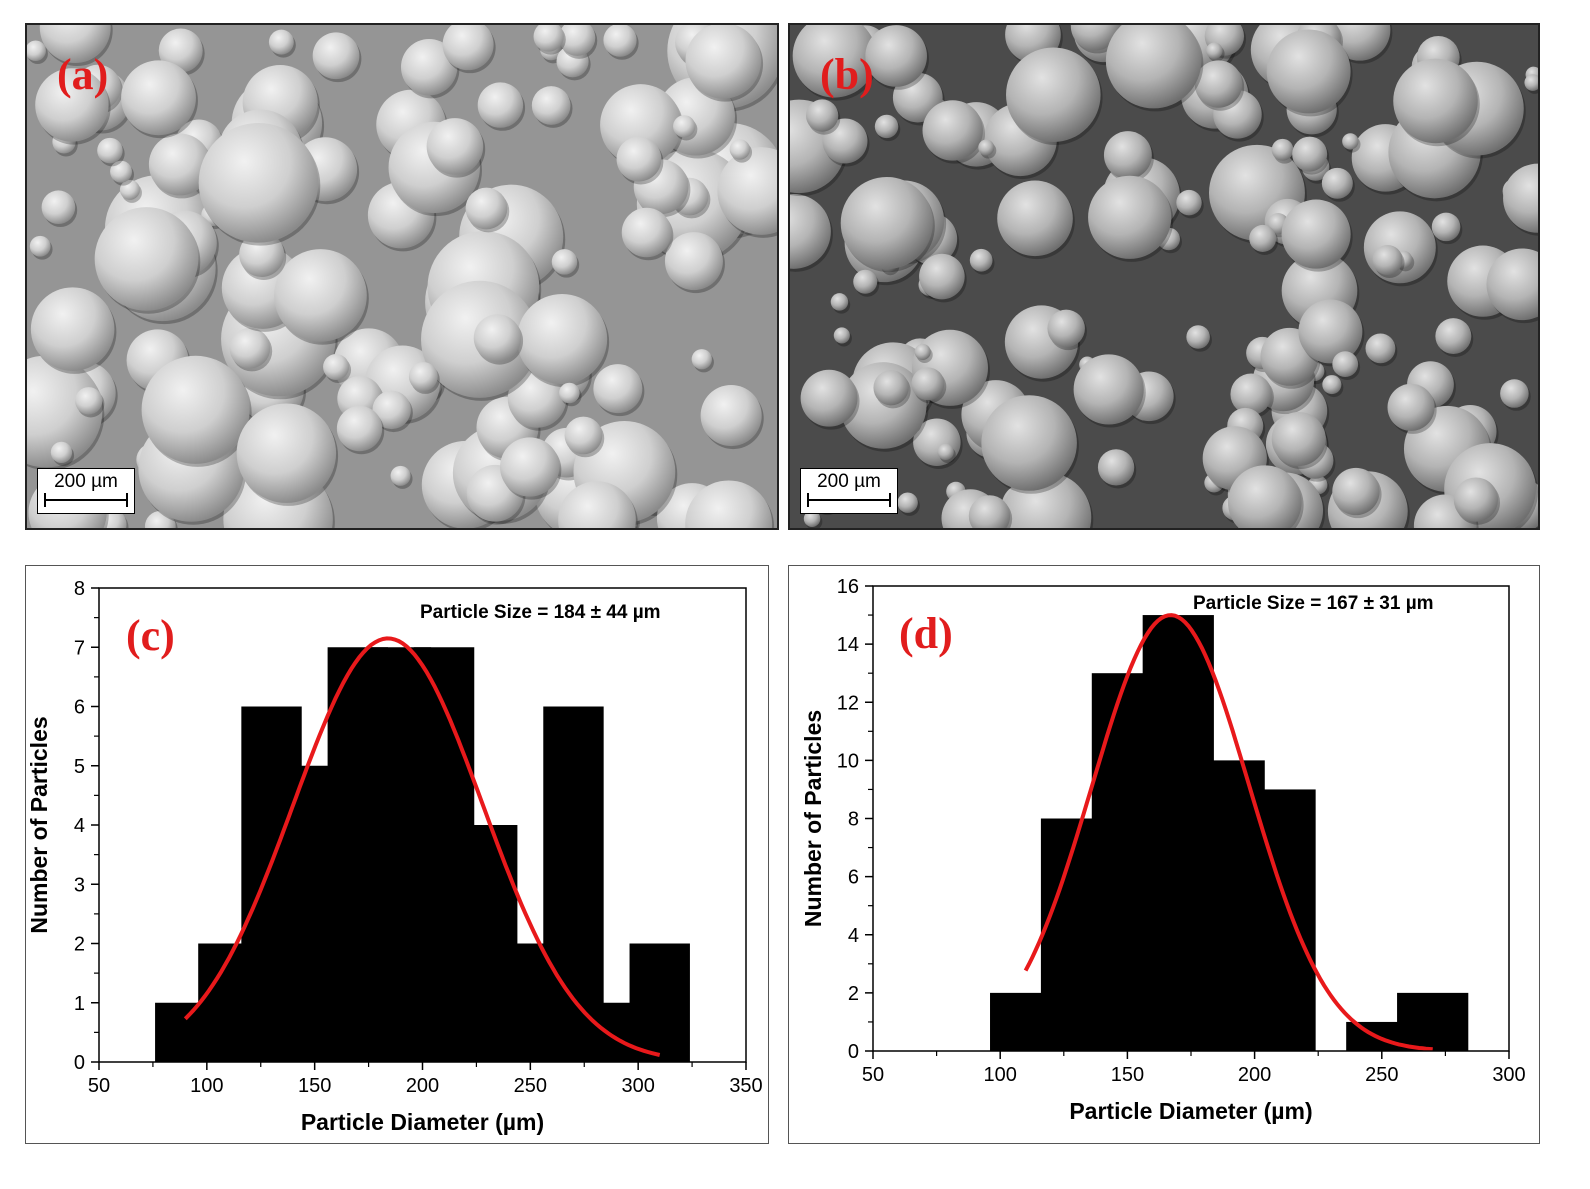 The image size is (1590, 1189). What do you see at coordinates (926, 633) in the screenshot?
I see `panel-label-d: (d)` at bounding box center [926, 633].